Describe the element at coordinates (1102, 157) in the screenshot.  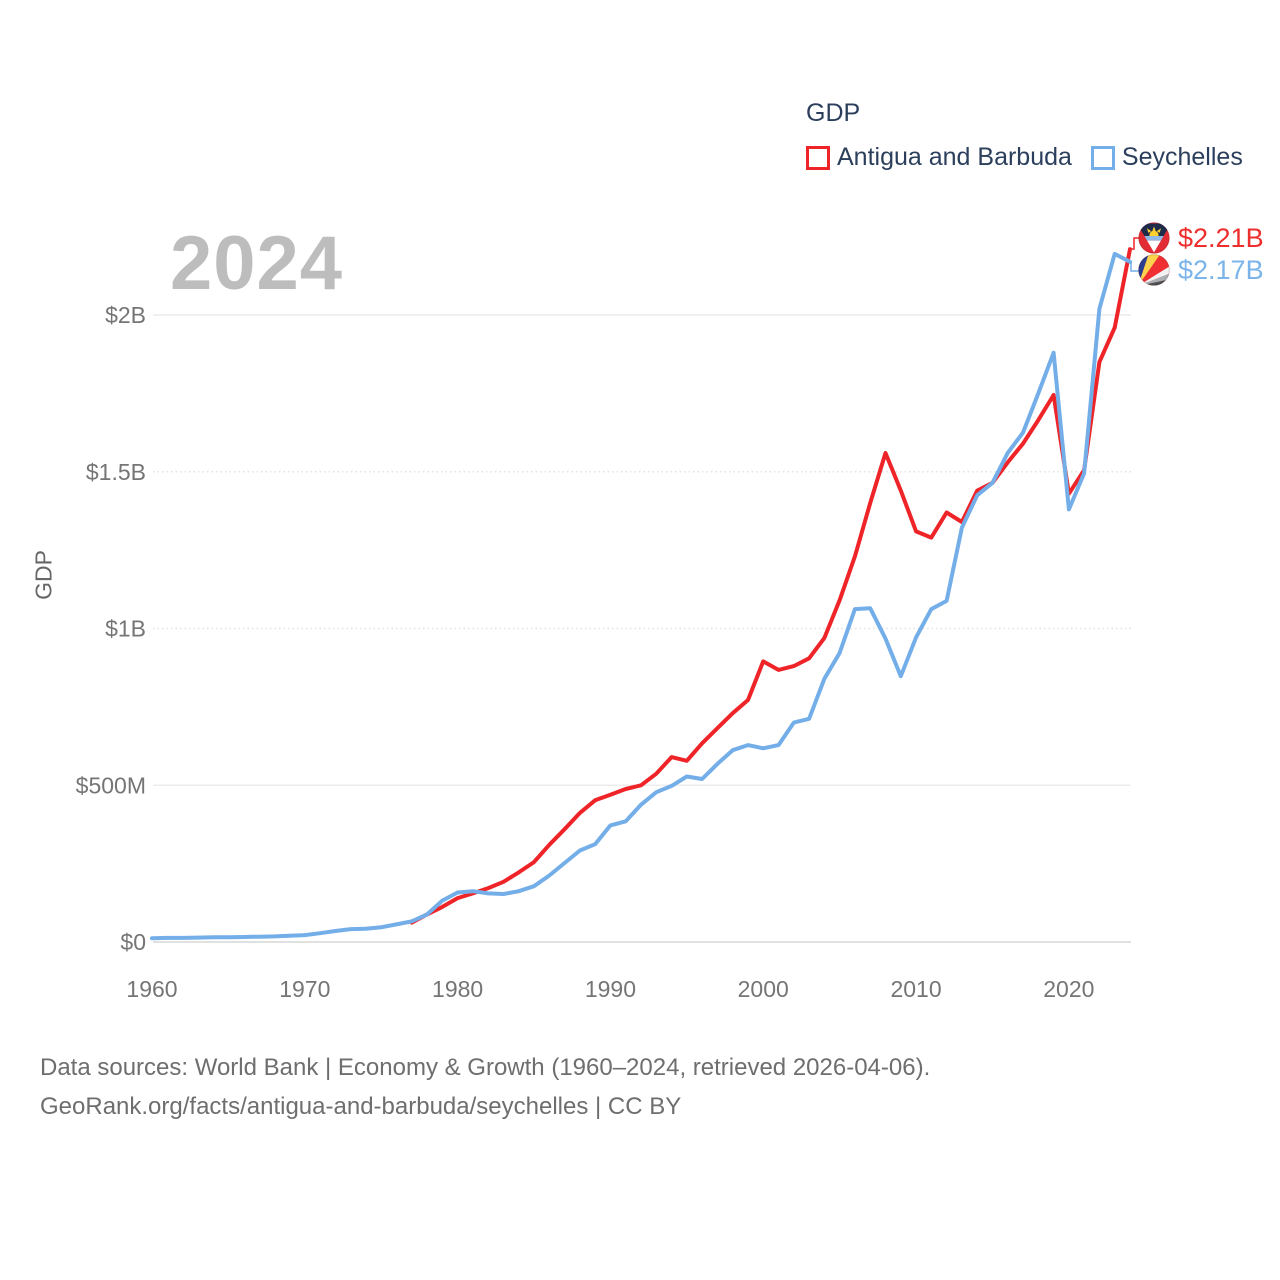
I see `legend-swatch-seychelles` at that location.